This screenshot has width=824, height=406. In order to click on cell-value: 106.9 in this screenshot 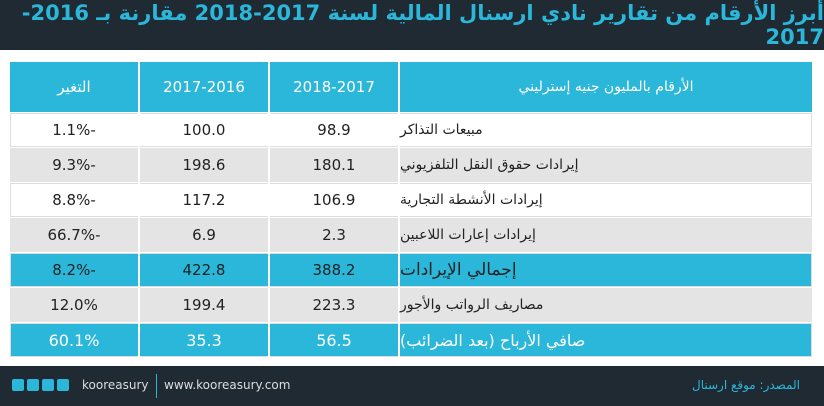, I will do `click(335, 200)`.